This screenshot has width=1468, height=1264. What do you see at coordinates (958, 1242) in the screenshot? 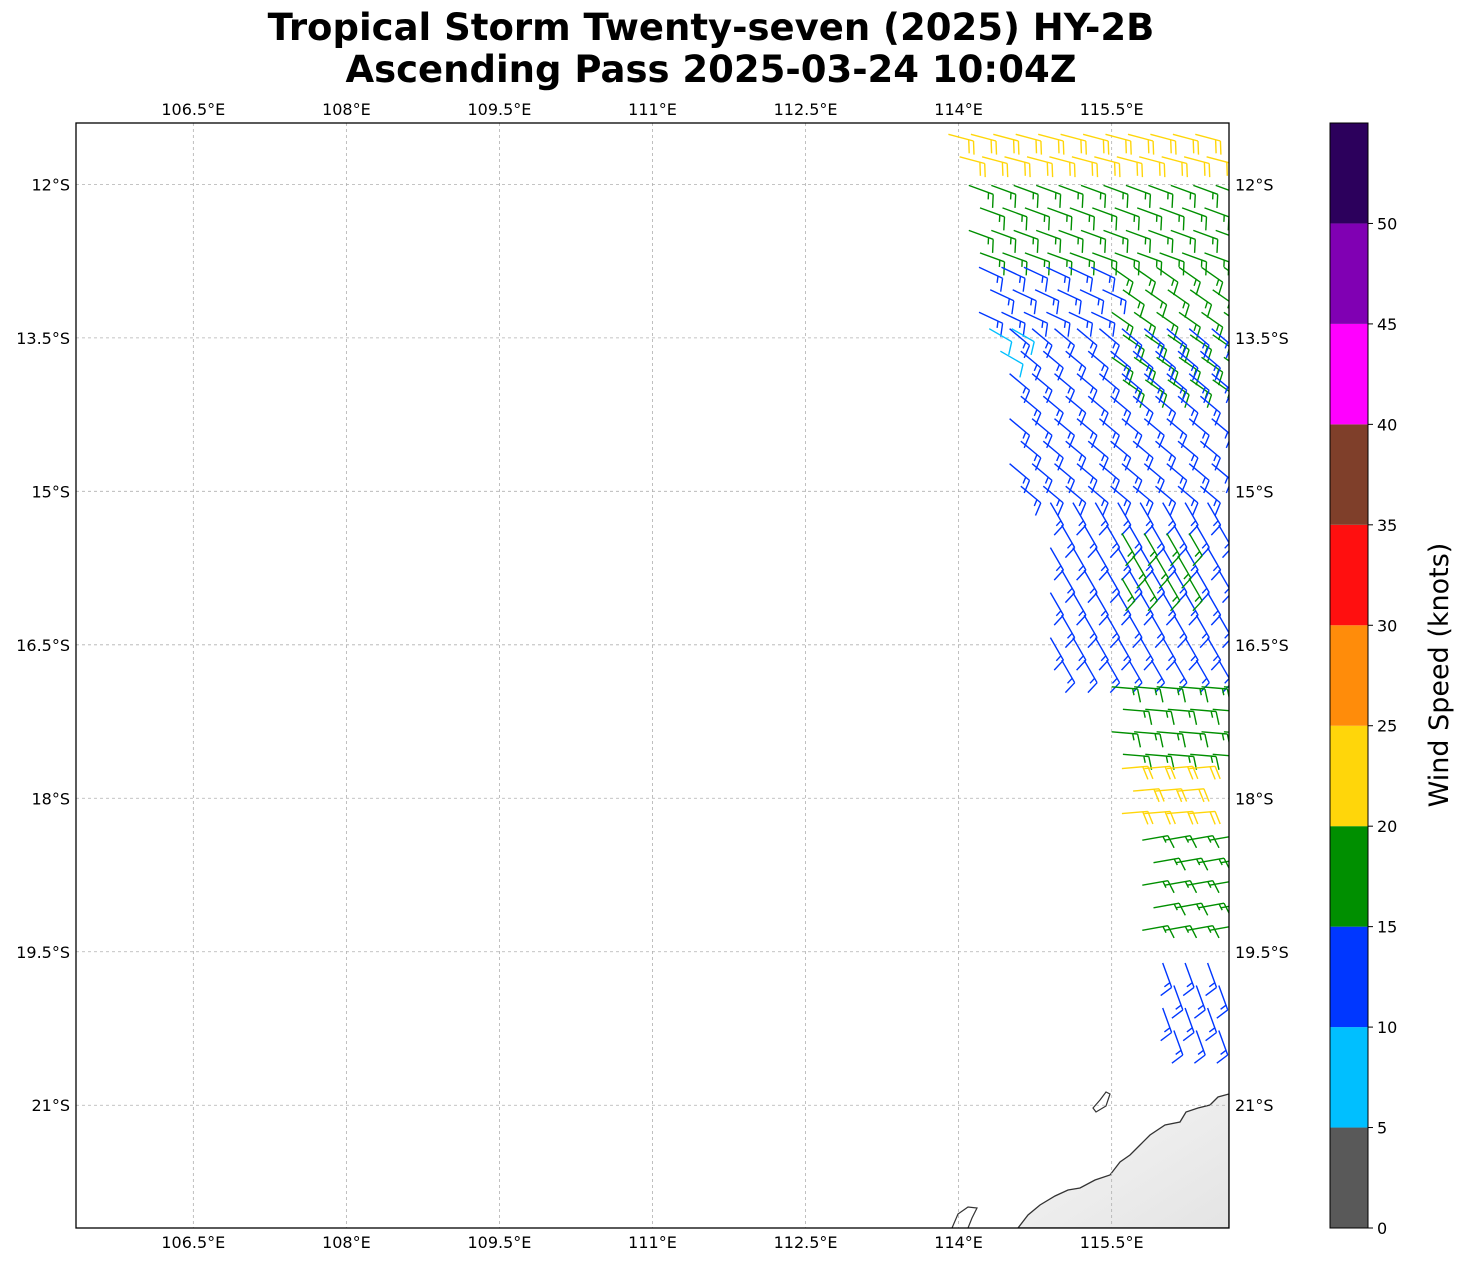
I see `lon-tick-label-bottom: 114°E` at bounding box center [958, 1242].